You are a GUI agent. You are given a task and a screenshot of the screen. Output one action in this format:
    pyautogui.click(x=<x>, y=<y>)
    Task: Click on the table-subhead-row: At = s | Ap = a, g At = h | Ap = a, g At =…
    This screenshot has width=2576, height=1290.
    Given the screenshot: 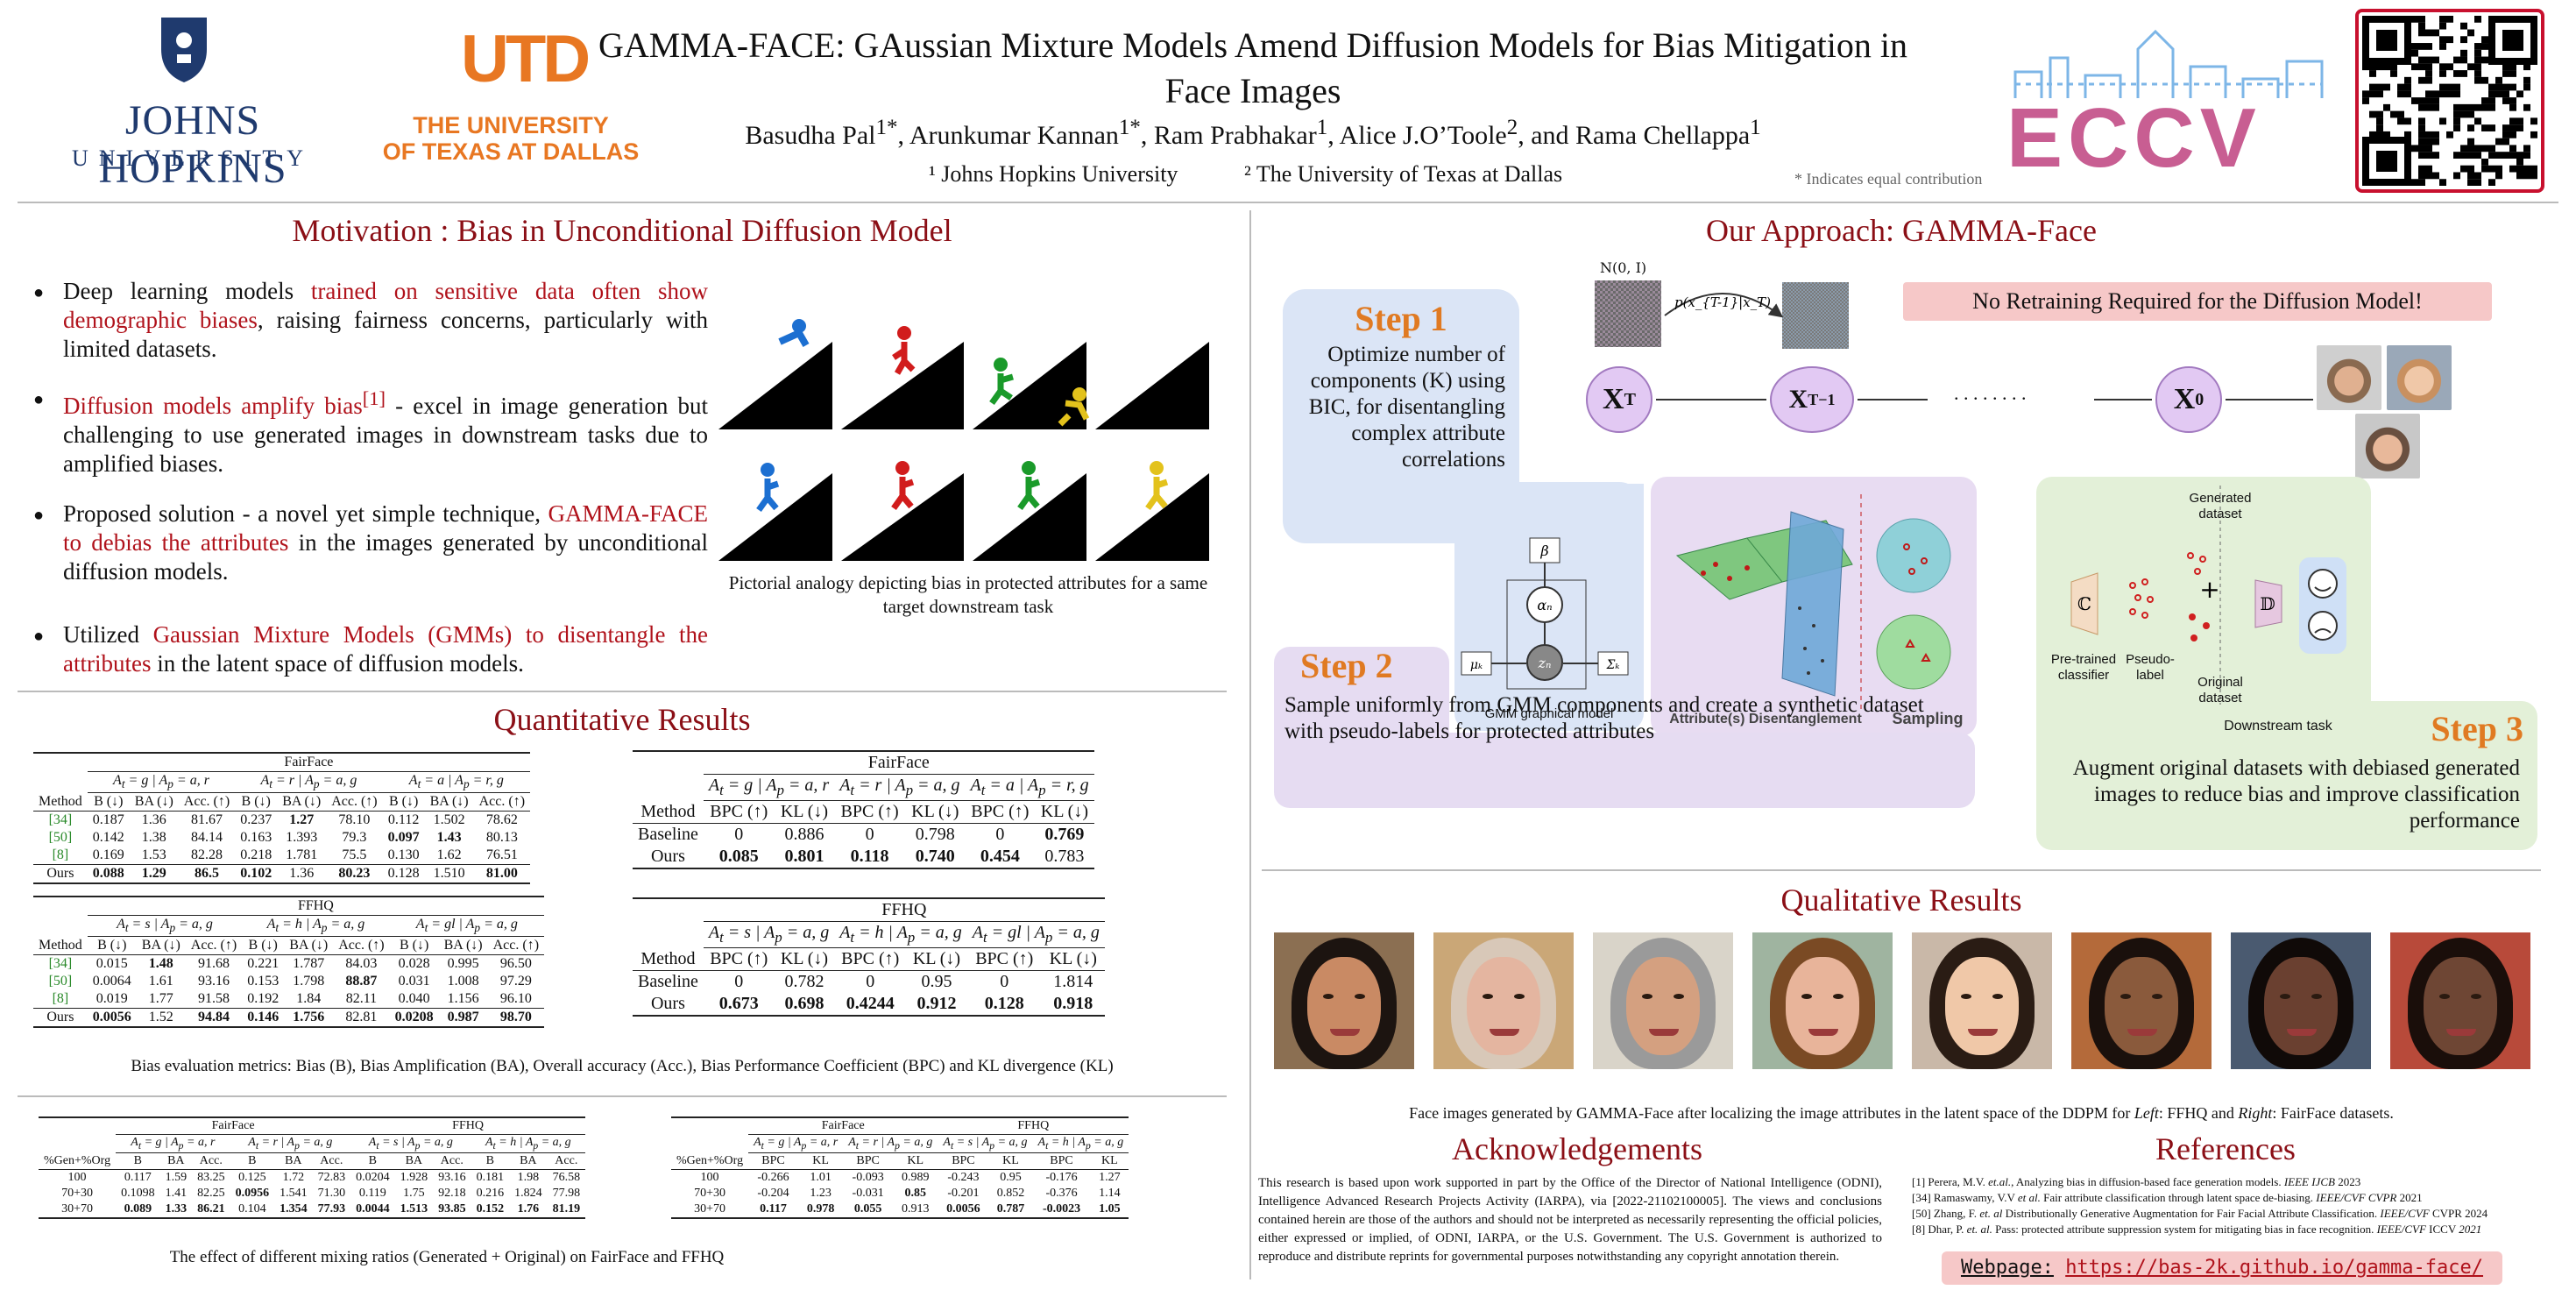 What is the action you would take?
    pyautogui.click(x=869, y=934)
    